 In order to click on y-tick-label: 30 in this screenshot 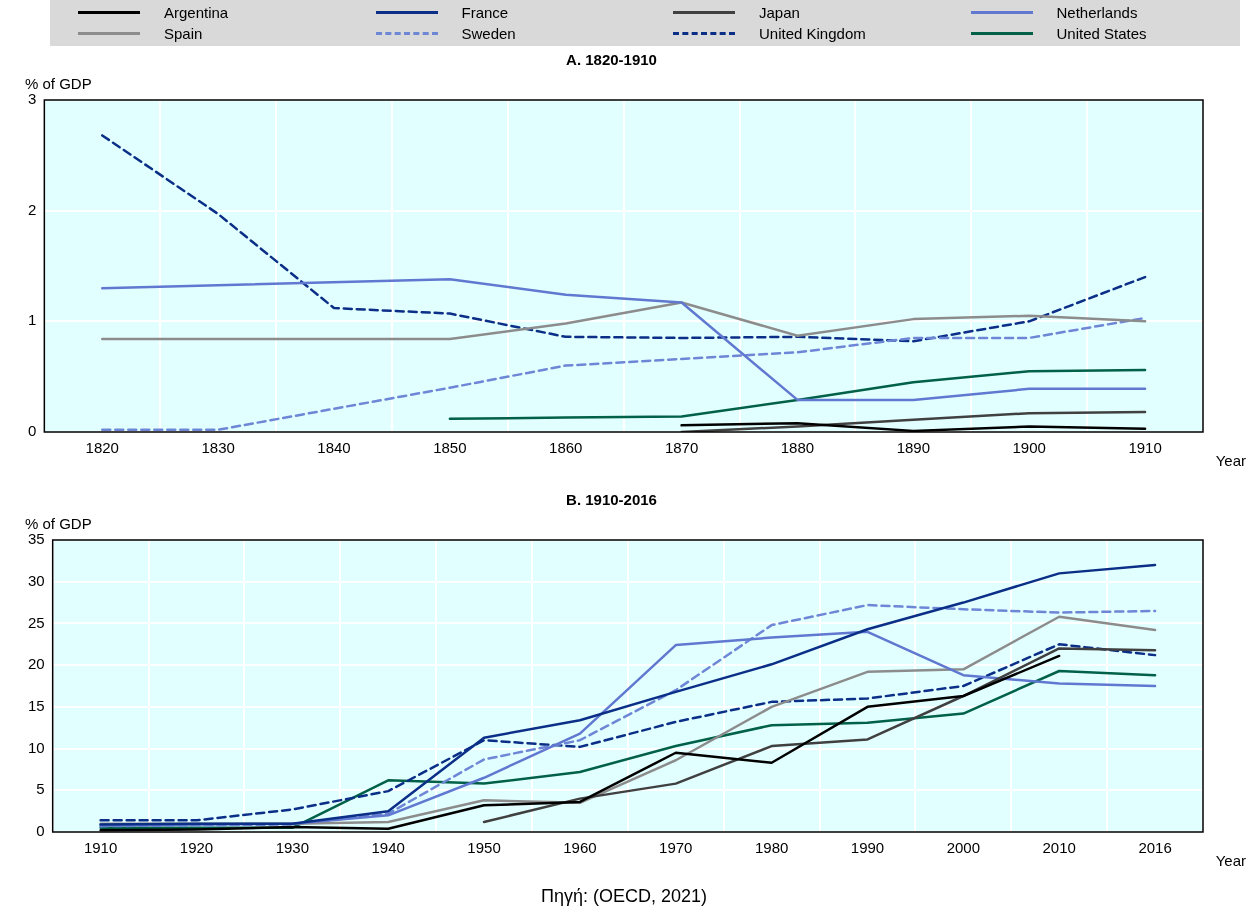, I will do `click(36, 580)`.